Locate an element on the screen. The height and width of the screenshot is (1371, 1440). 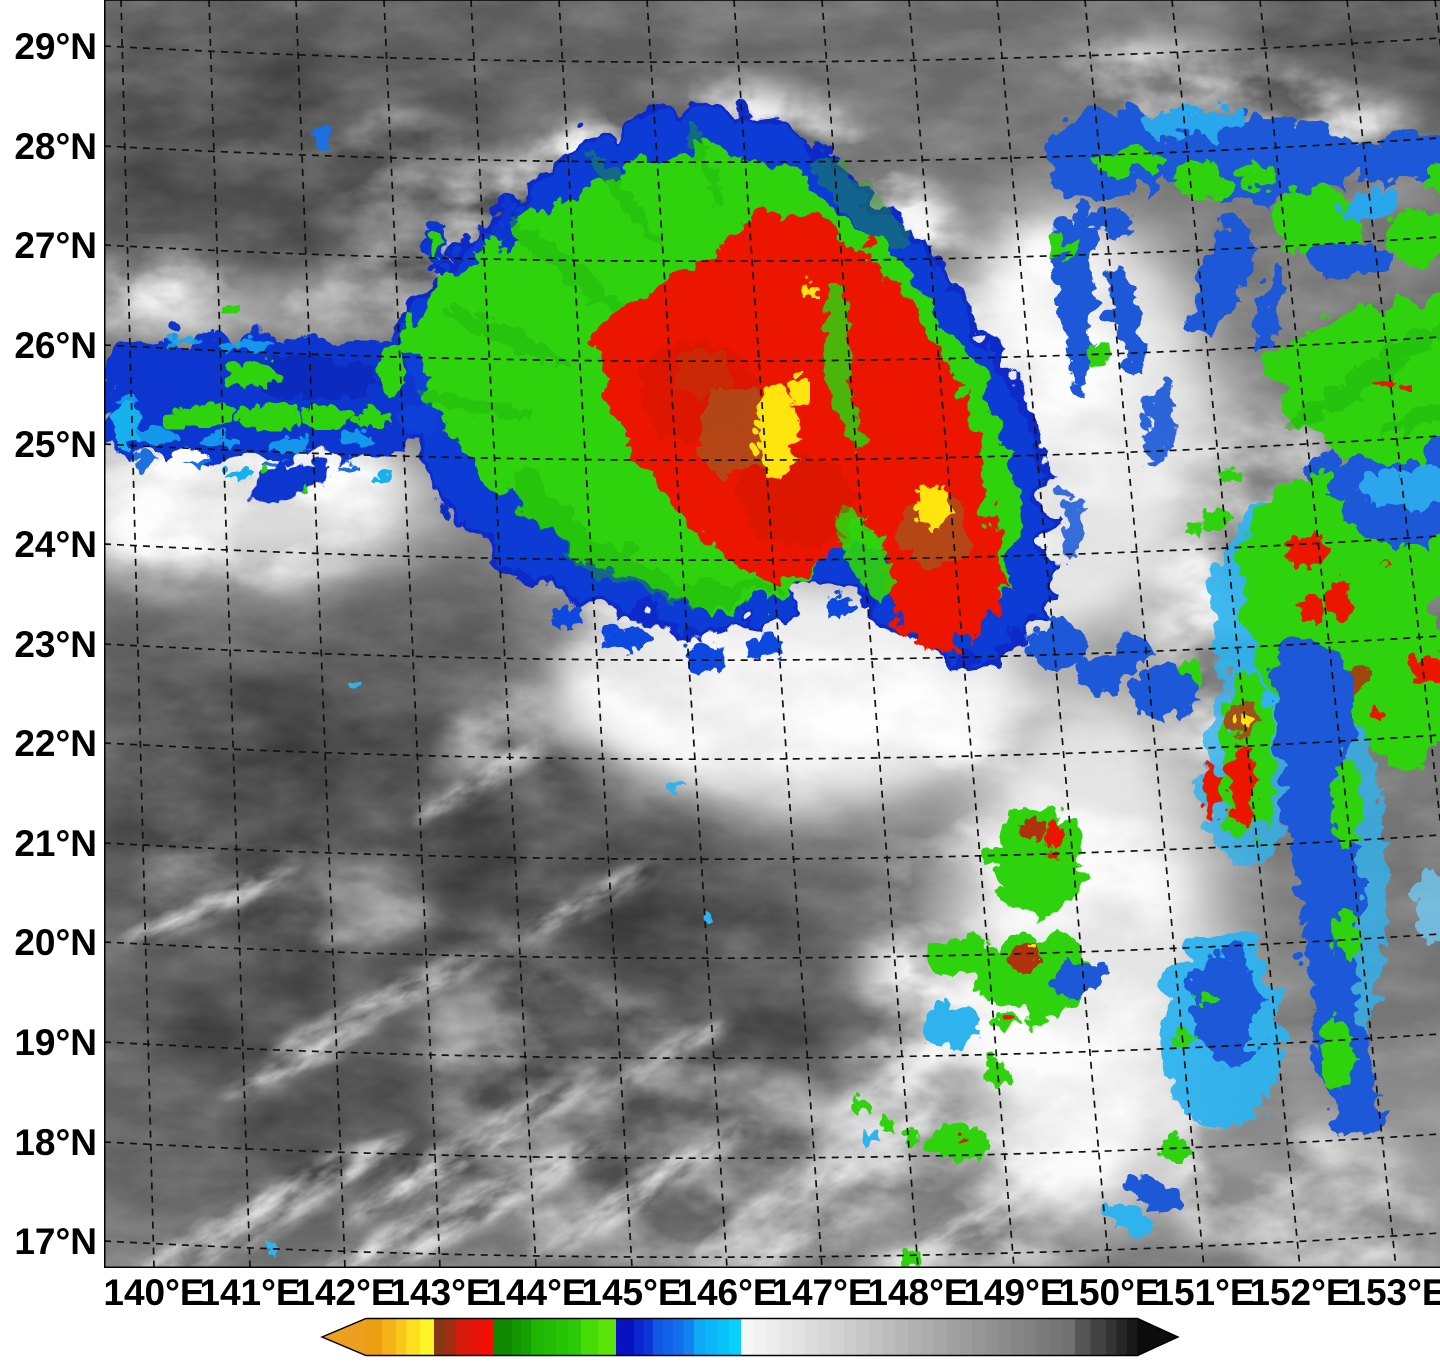
svg-text: 20°N is located at coordinates (55, 942).